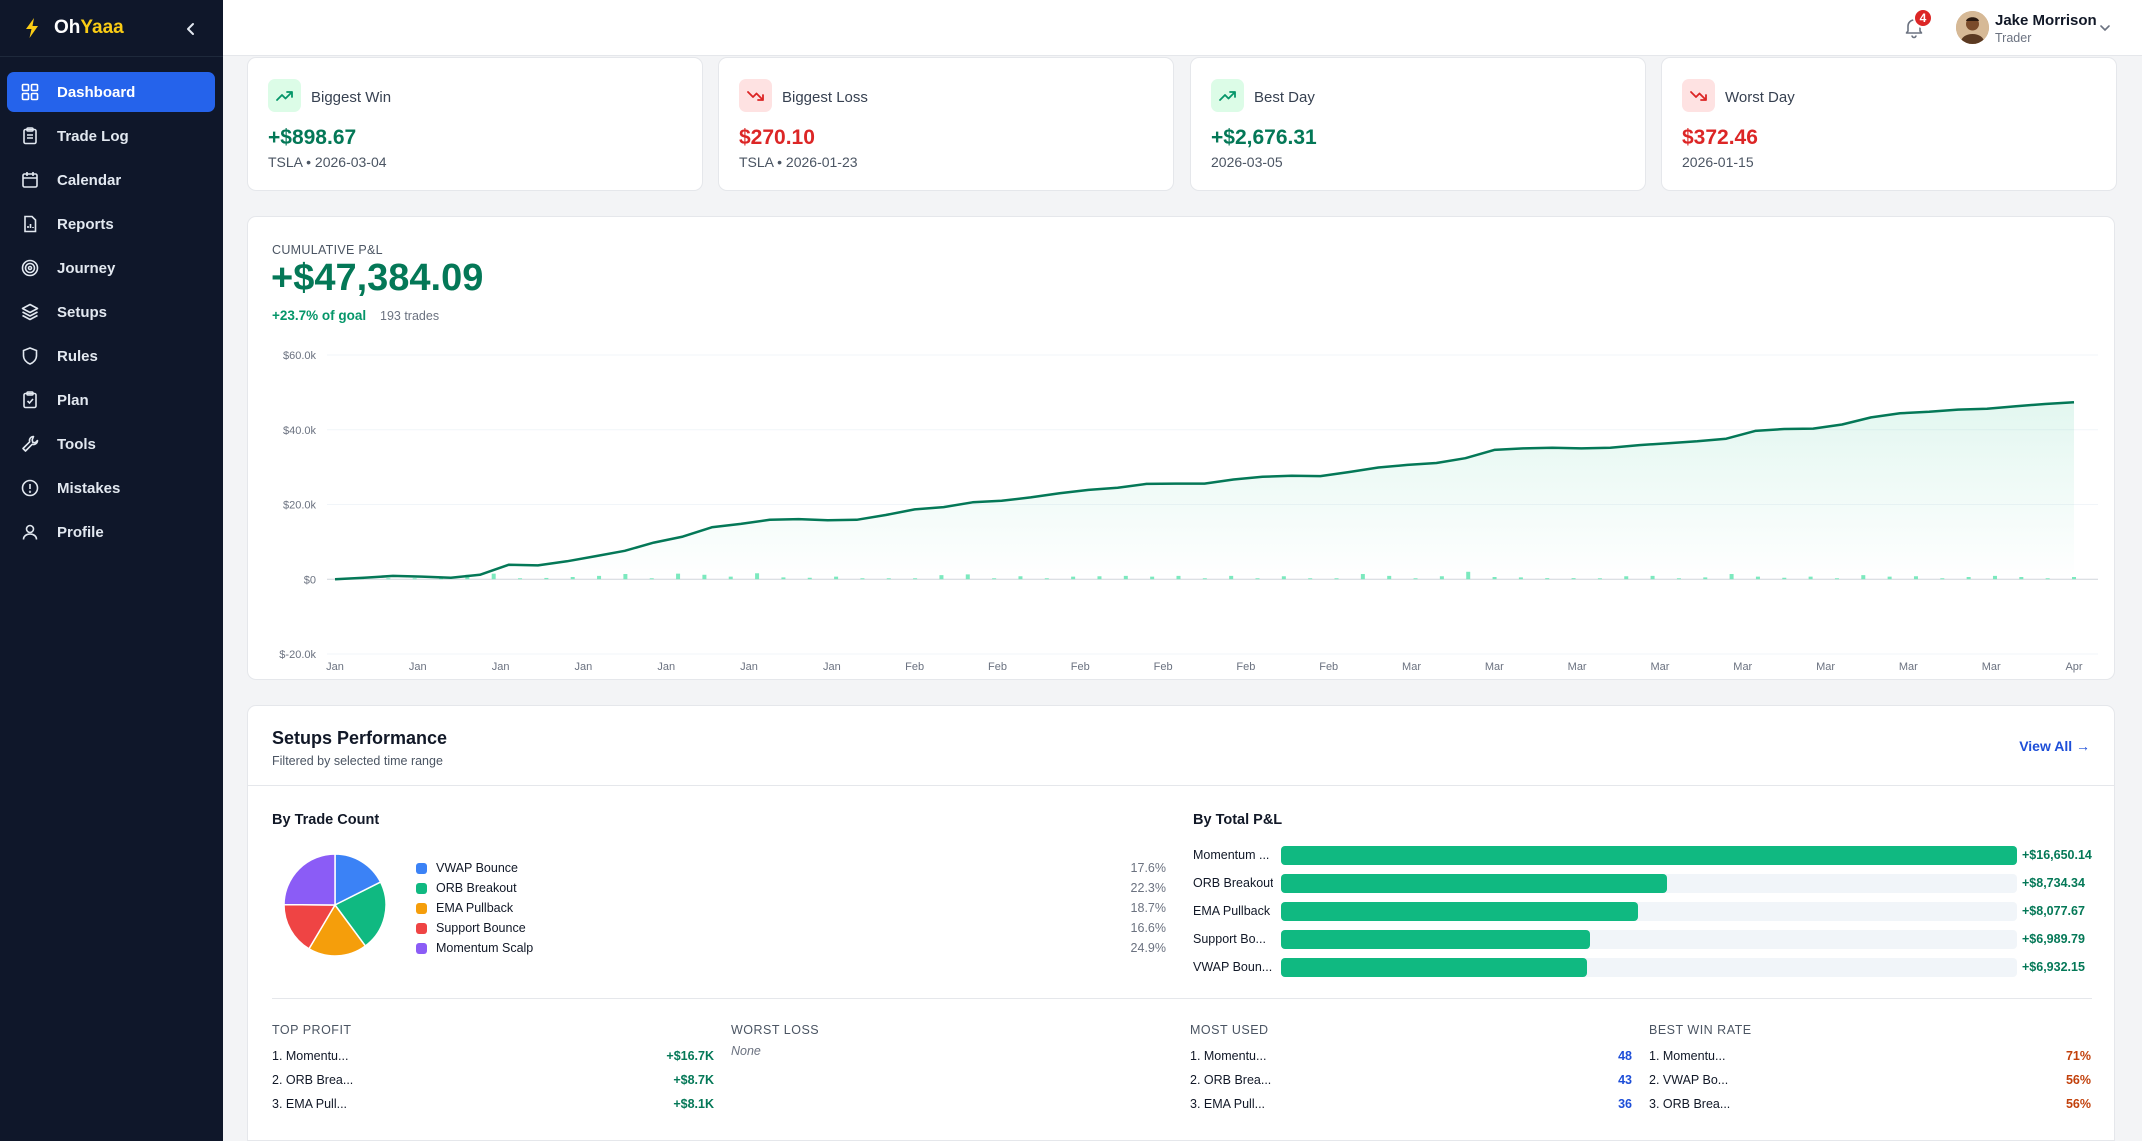 The width and height of the screenshot is (2142, 1141). Describe the element at coordinates (501, 667) in the screenshot. I see `x-tick-label: Jan` at that location.